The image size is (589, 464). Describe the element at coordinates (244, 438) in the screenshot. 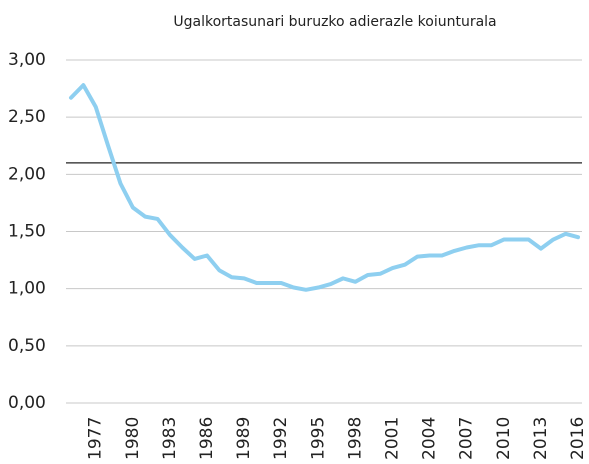

I see `x-tick-label: 1989` at that location.